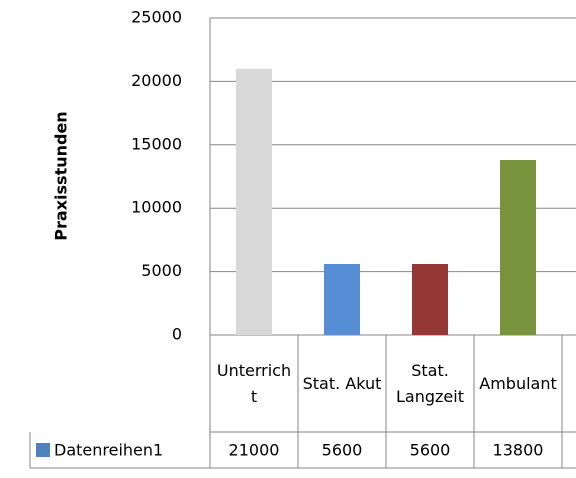 The height and width of the screenshot is (478, 576). What do you see at coordinates (342, 383) in the screenshot?
I see `x-tick-label: Stat. Akut` at bounding box center [342, 383].